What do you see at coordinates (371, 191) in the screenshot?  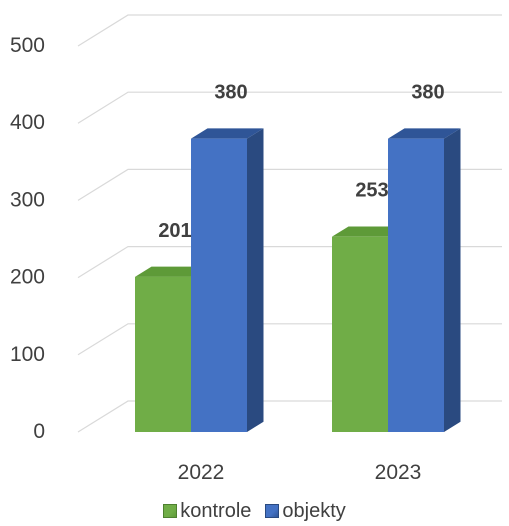 I see `data-label: 253` at bounding box center [371, 191].